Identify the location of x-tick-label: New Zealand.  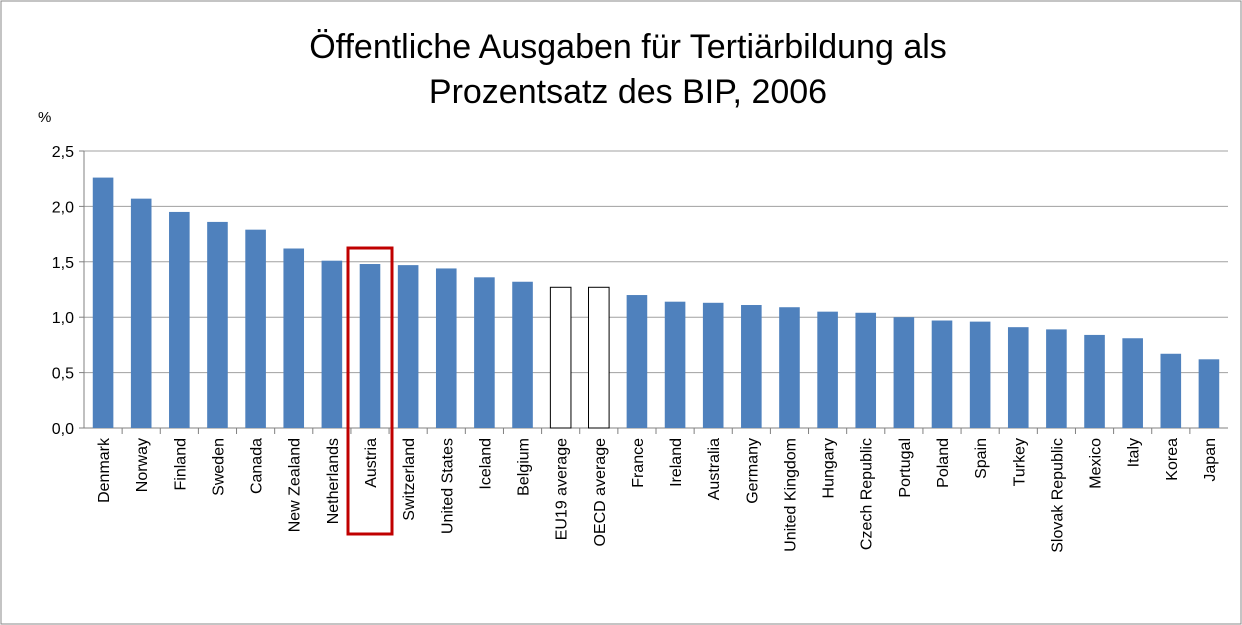
(295, 485).